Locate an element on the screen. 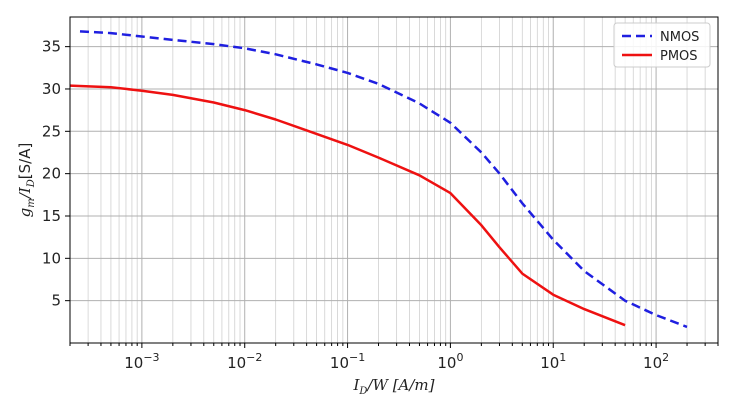 Image resolution: width=736 pixels, height=404 pixels. y-axis-label: gm/ID[S/A] is located at coordinates (26, 180).